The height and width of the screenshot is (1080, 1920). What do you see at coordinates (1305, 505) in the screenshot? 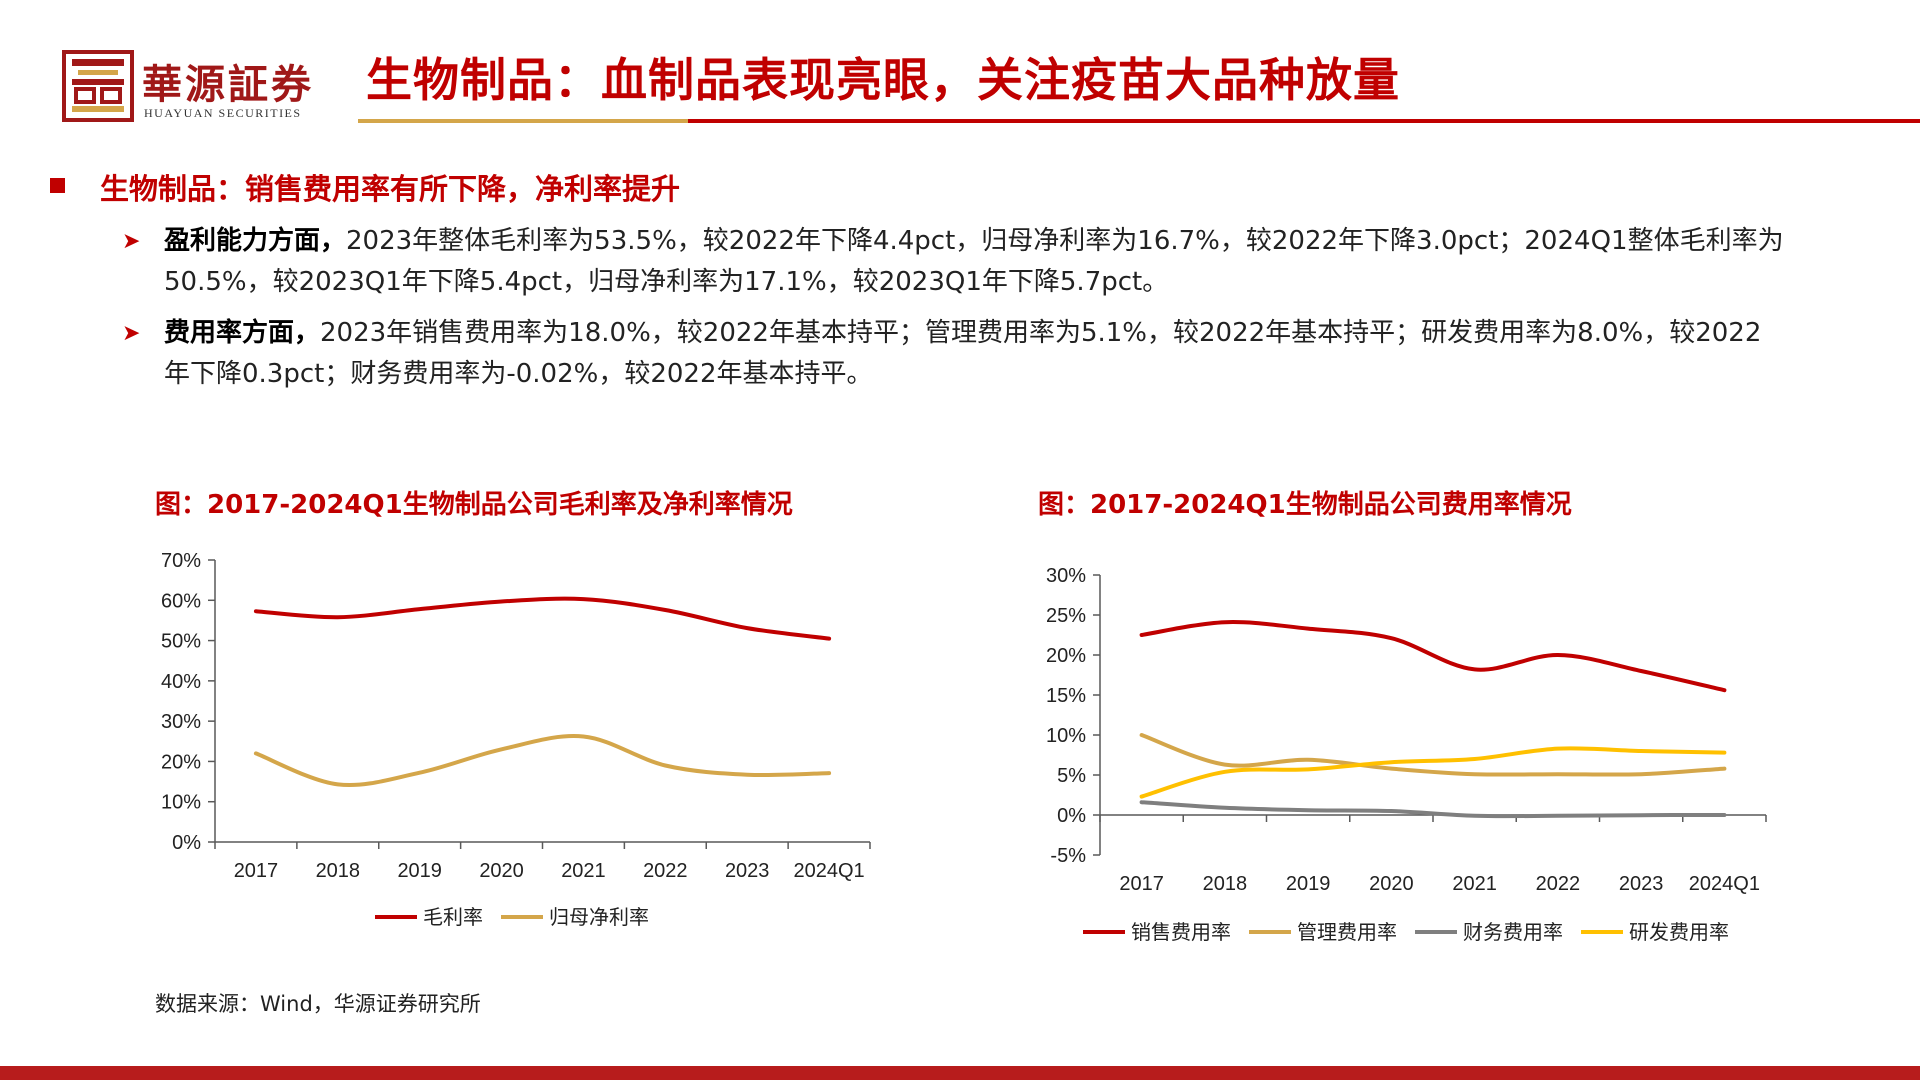
I see `chart-title-expense: 图：2017-2024Q1生物制品公司费用率情况` at bounding box center [1305, 505].